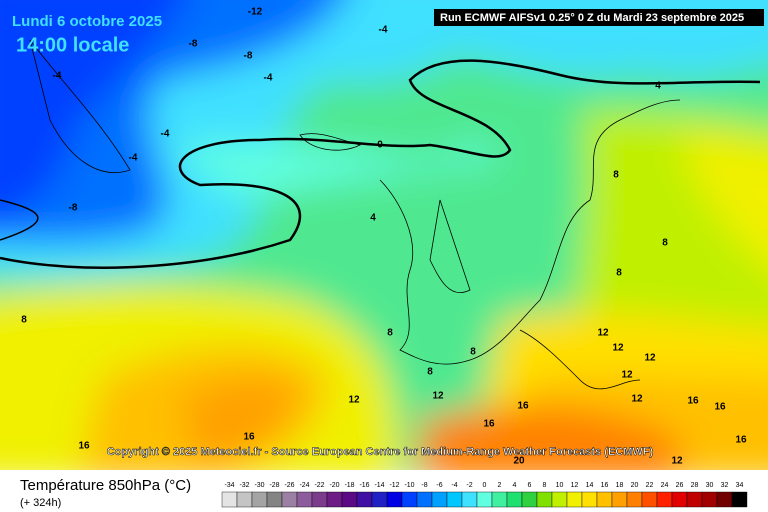  Describe the element at coordinates (519, 461) in the screenshot. I see `contour-label: 20` at that location.